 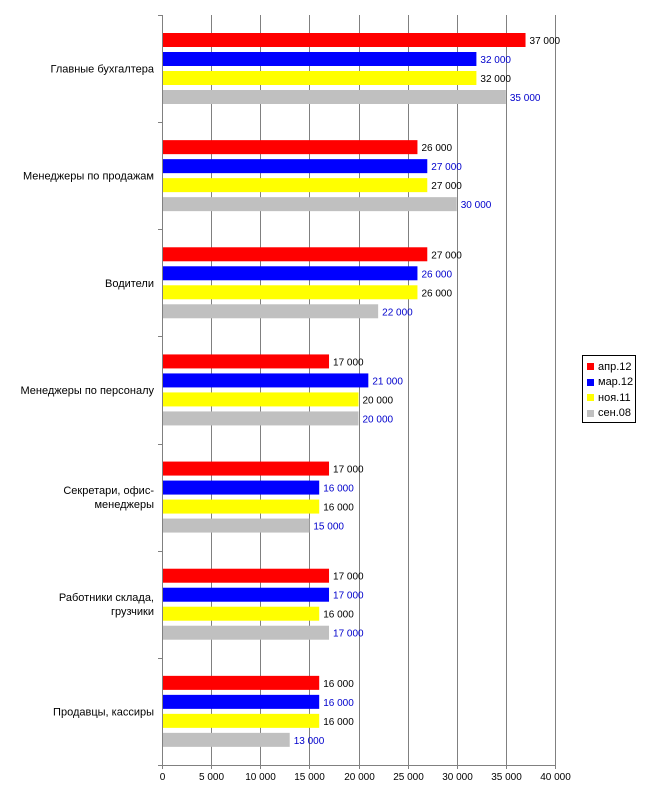 I want to click on x-tick-label: 40 000, so click(x=555, y=777).